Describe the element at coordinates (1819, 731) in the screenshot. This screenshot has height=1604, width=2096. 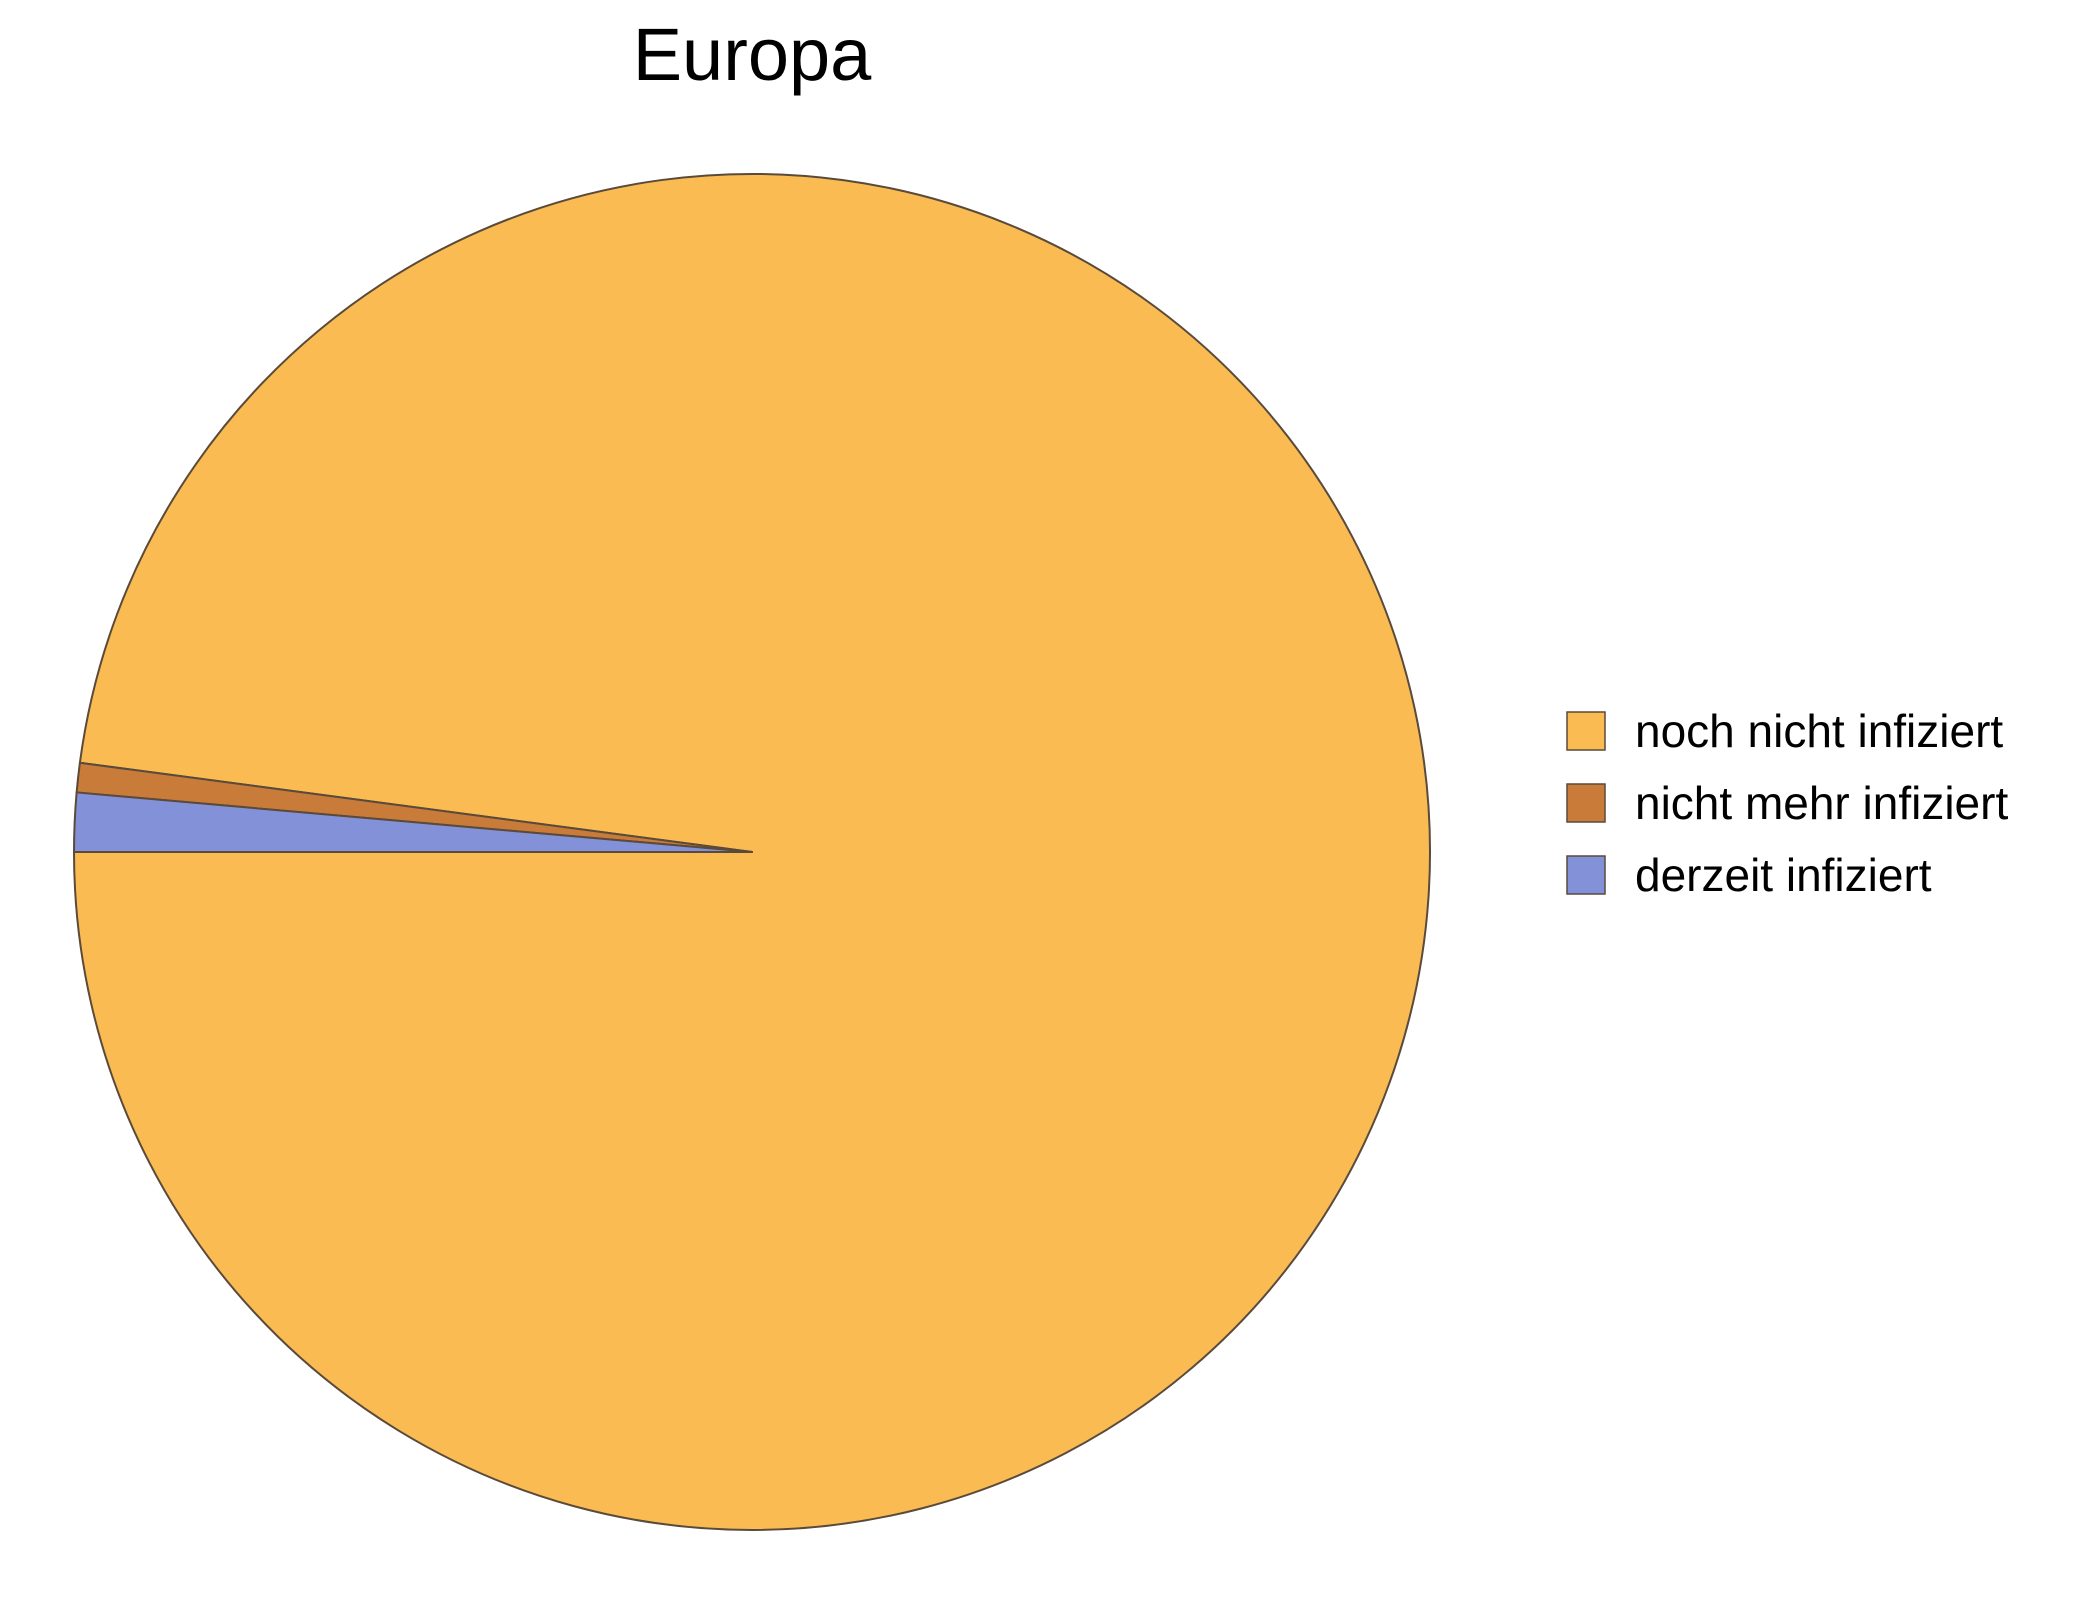
I see `legend-label: noch nicht infiziert` at that location.